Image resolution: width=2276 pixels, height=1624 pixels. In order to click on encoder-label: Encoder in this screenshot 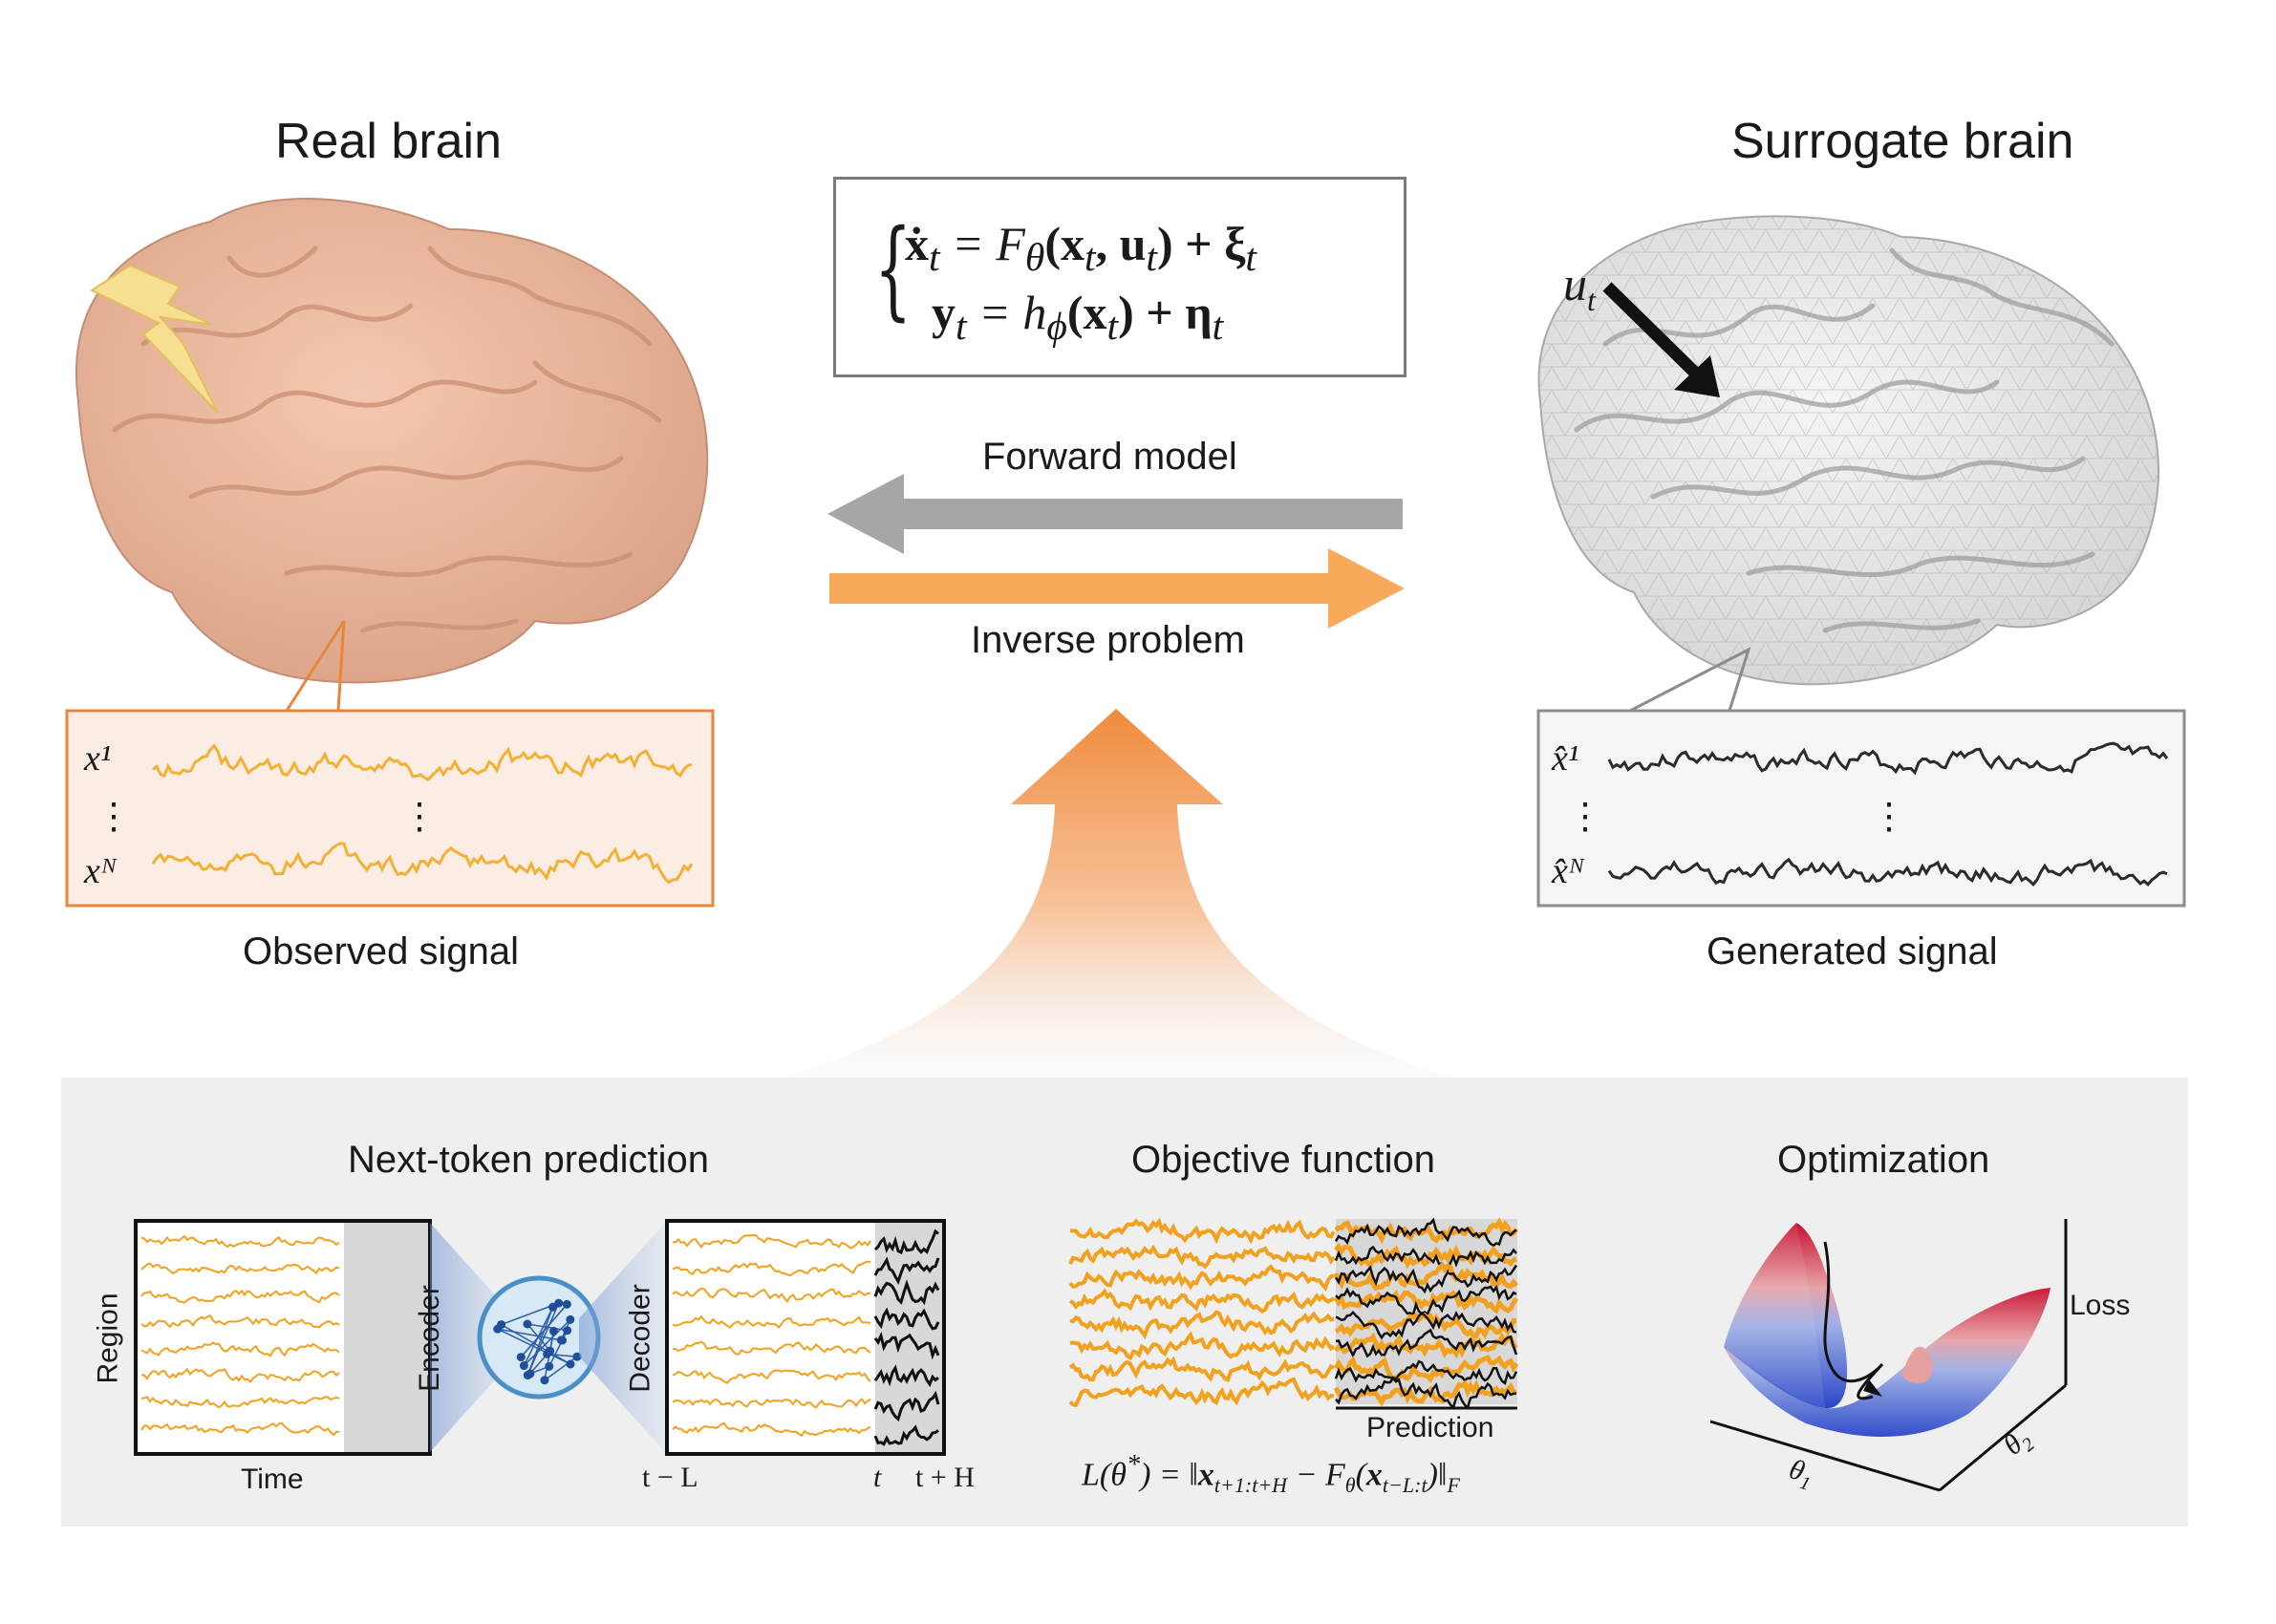, I will do `click(429, 1339)`.